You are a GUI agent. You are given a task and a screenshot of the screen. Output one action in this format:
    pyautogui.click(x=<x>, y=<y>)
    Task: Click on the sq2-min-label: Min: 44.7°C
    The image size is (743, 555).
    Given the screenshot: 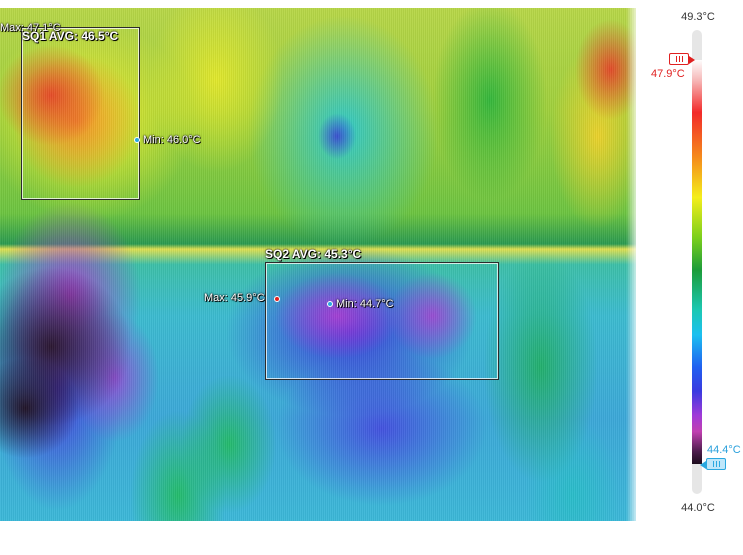 What is the action you would take?
    pyautogui.click(x=365, y=304)
    